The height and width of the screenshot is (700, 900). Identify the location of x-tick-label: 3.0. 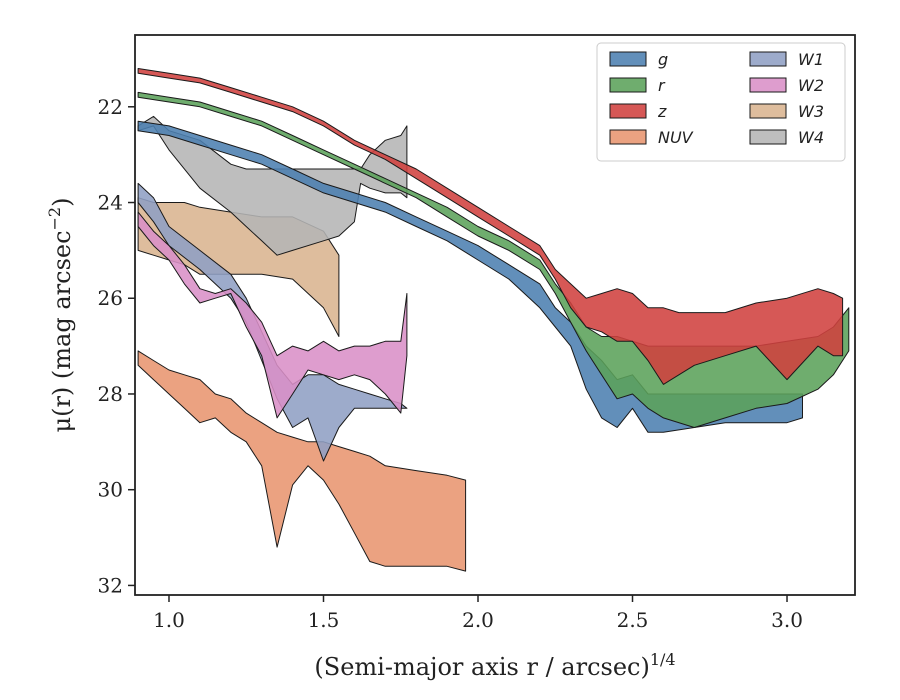
(787, 620).